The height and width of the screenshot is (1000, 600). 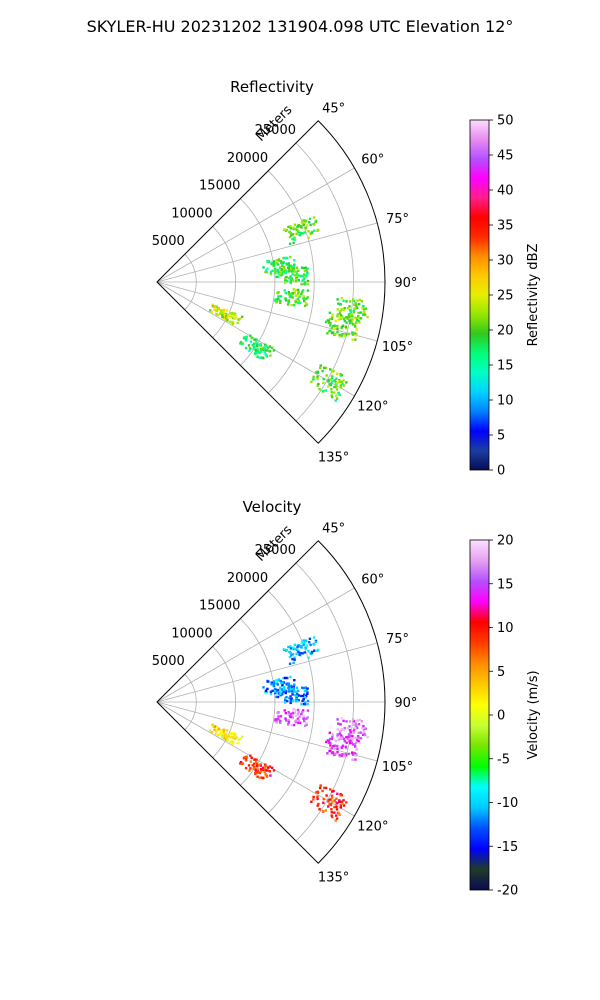 What do you see at coordinates (275, 130) in the screenshot?
I see `range-tick-label: 25000` at bounding box center [275, 130].